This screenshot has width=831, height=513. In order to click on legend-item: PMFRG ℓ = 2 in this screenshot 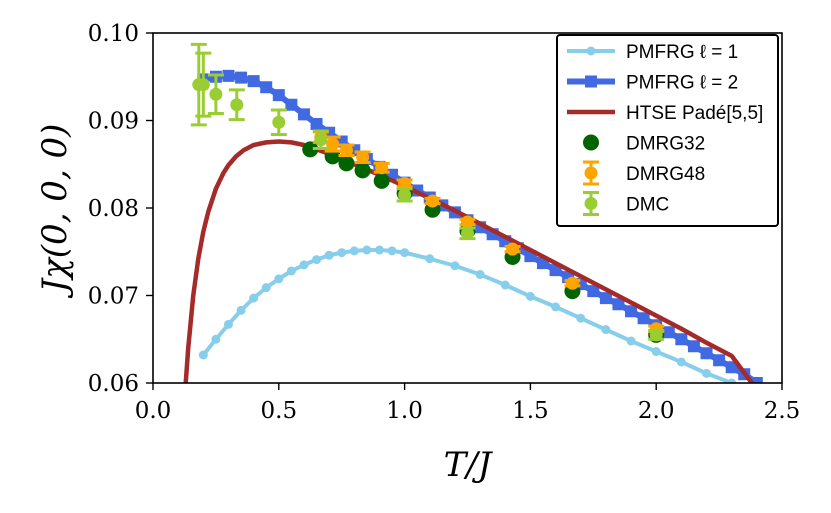, I will do `click(652, 83)`.